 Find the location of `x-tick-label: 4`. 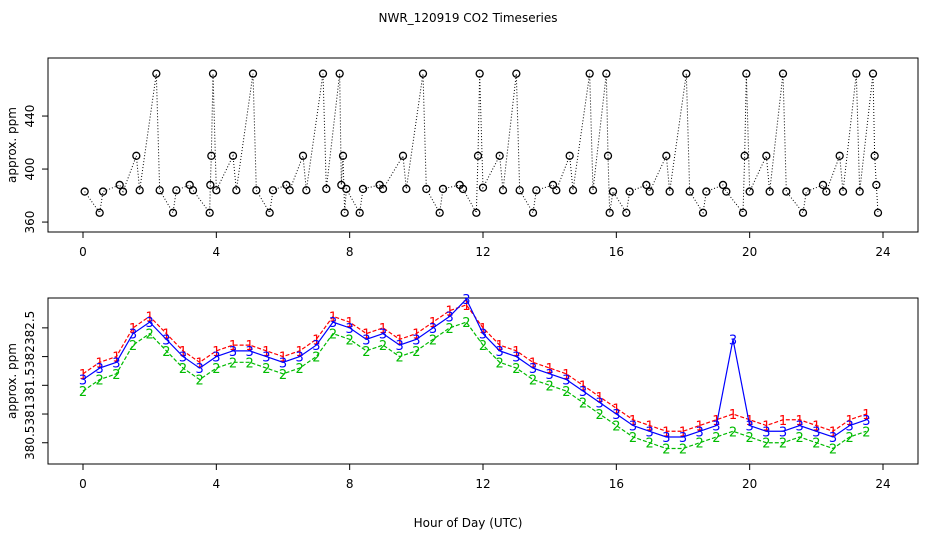

x-tick-label: 4 is located at coordinates (217, 484).